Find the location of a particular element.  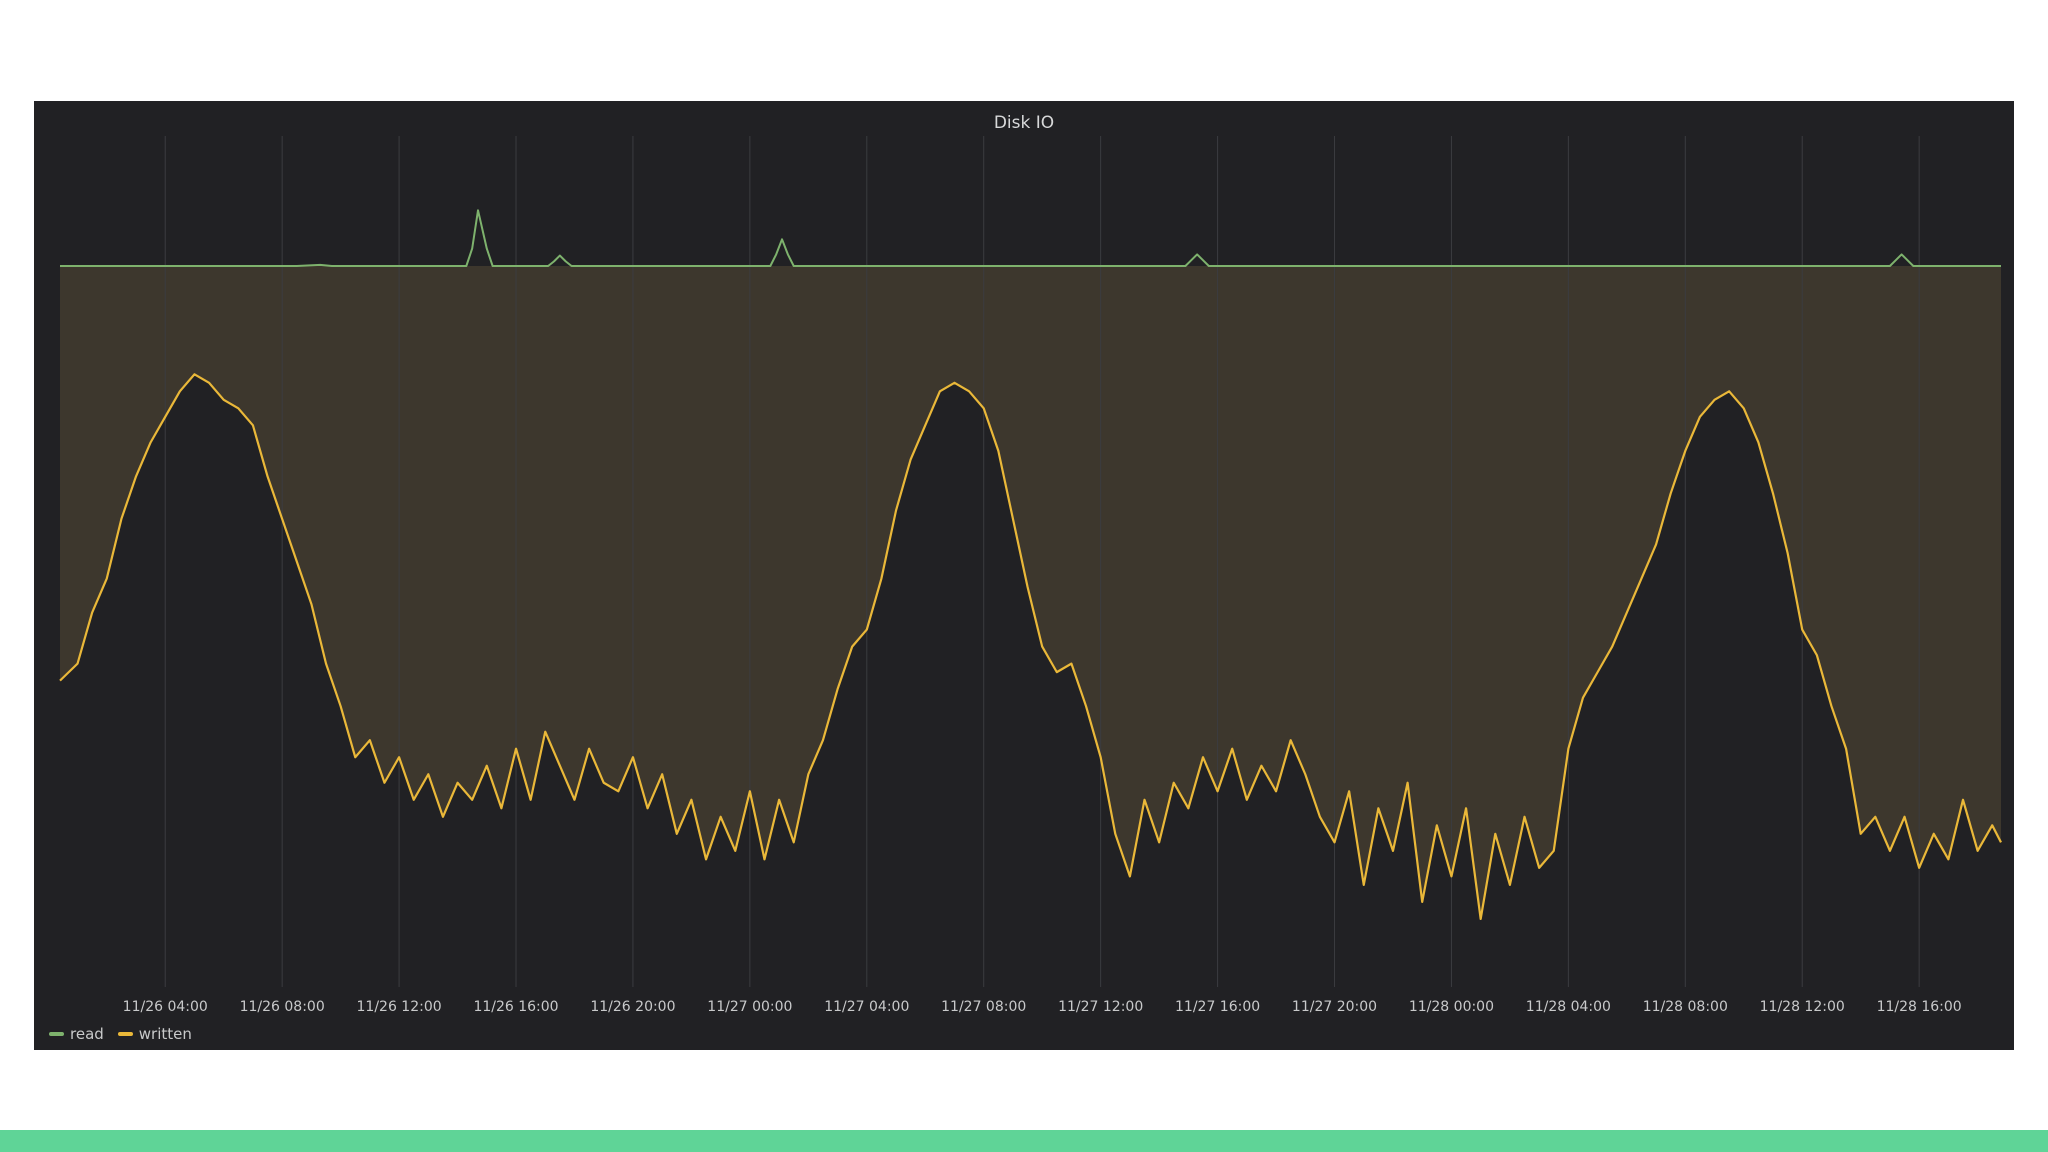

x-tick-label: 11/27 04:00 is located at coordinates (866, 1007).